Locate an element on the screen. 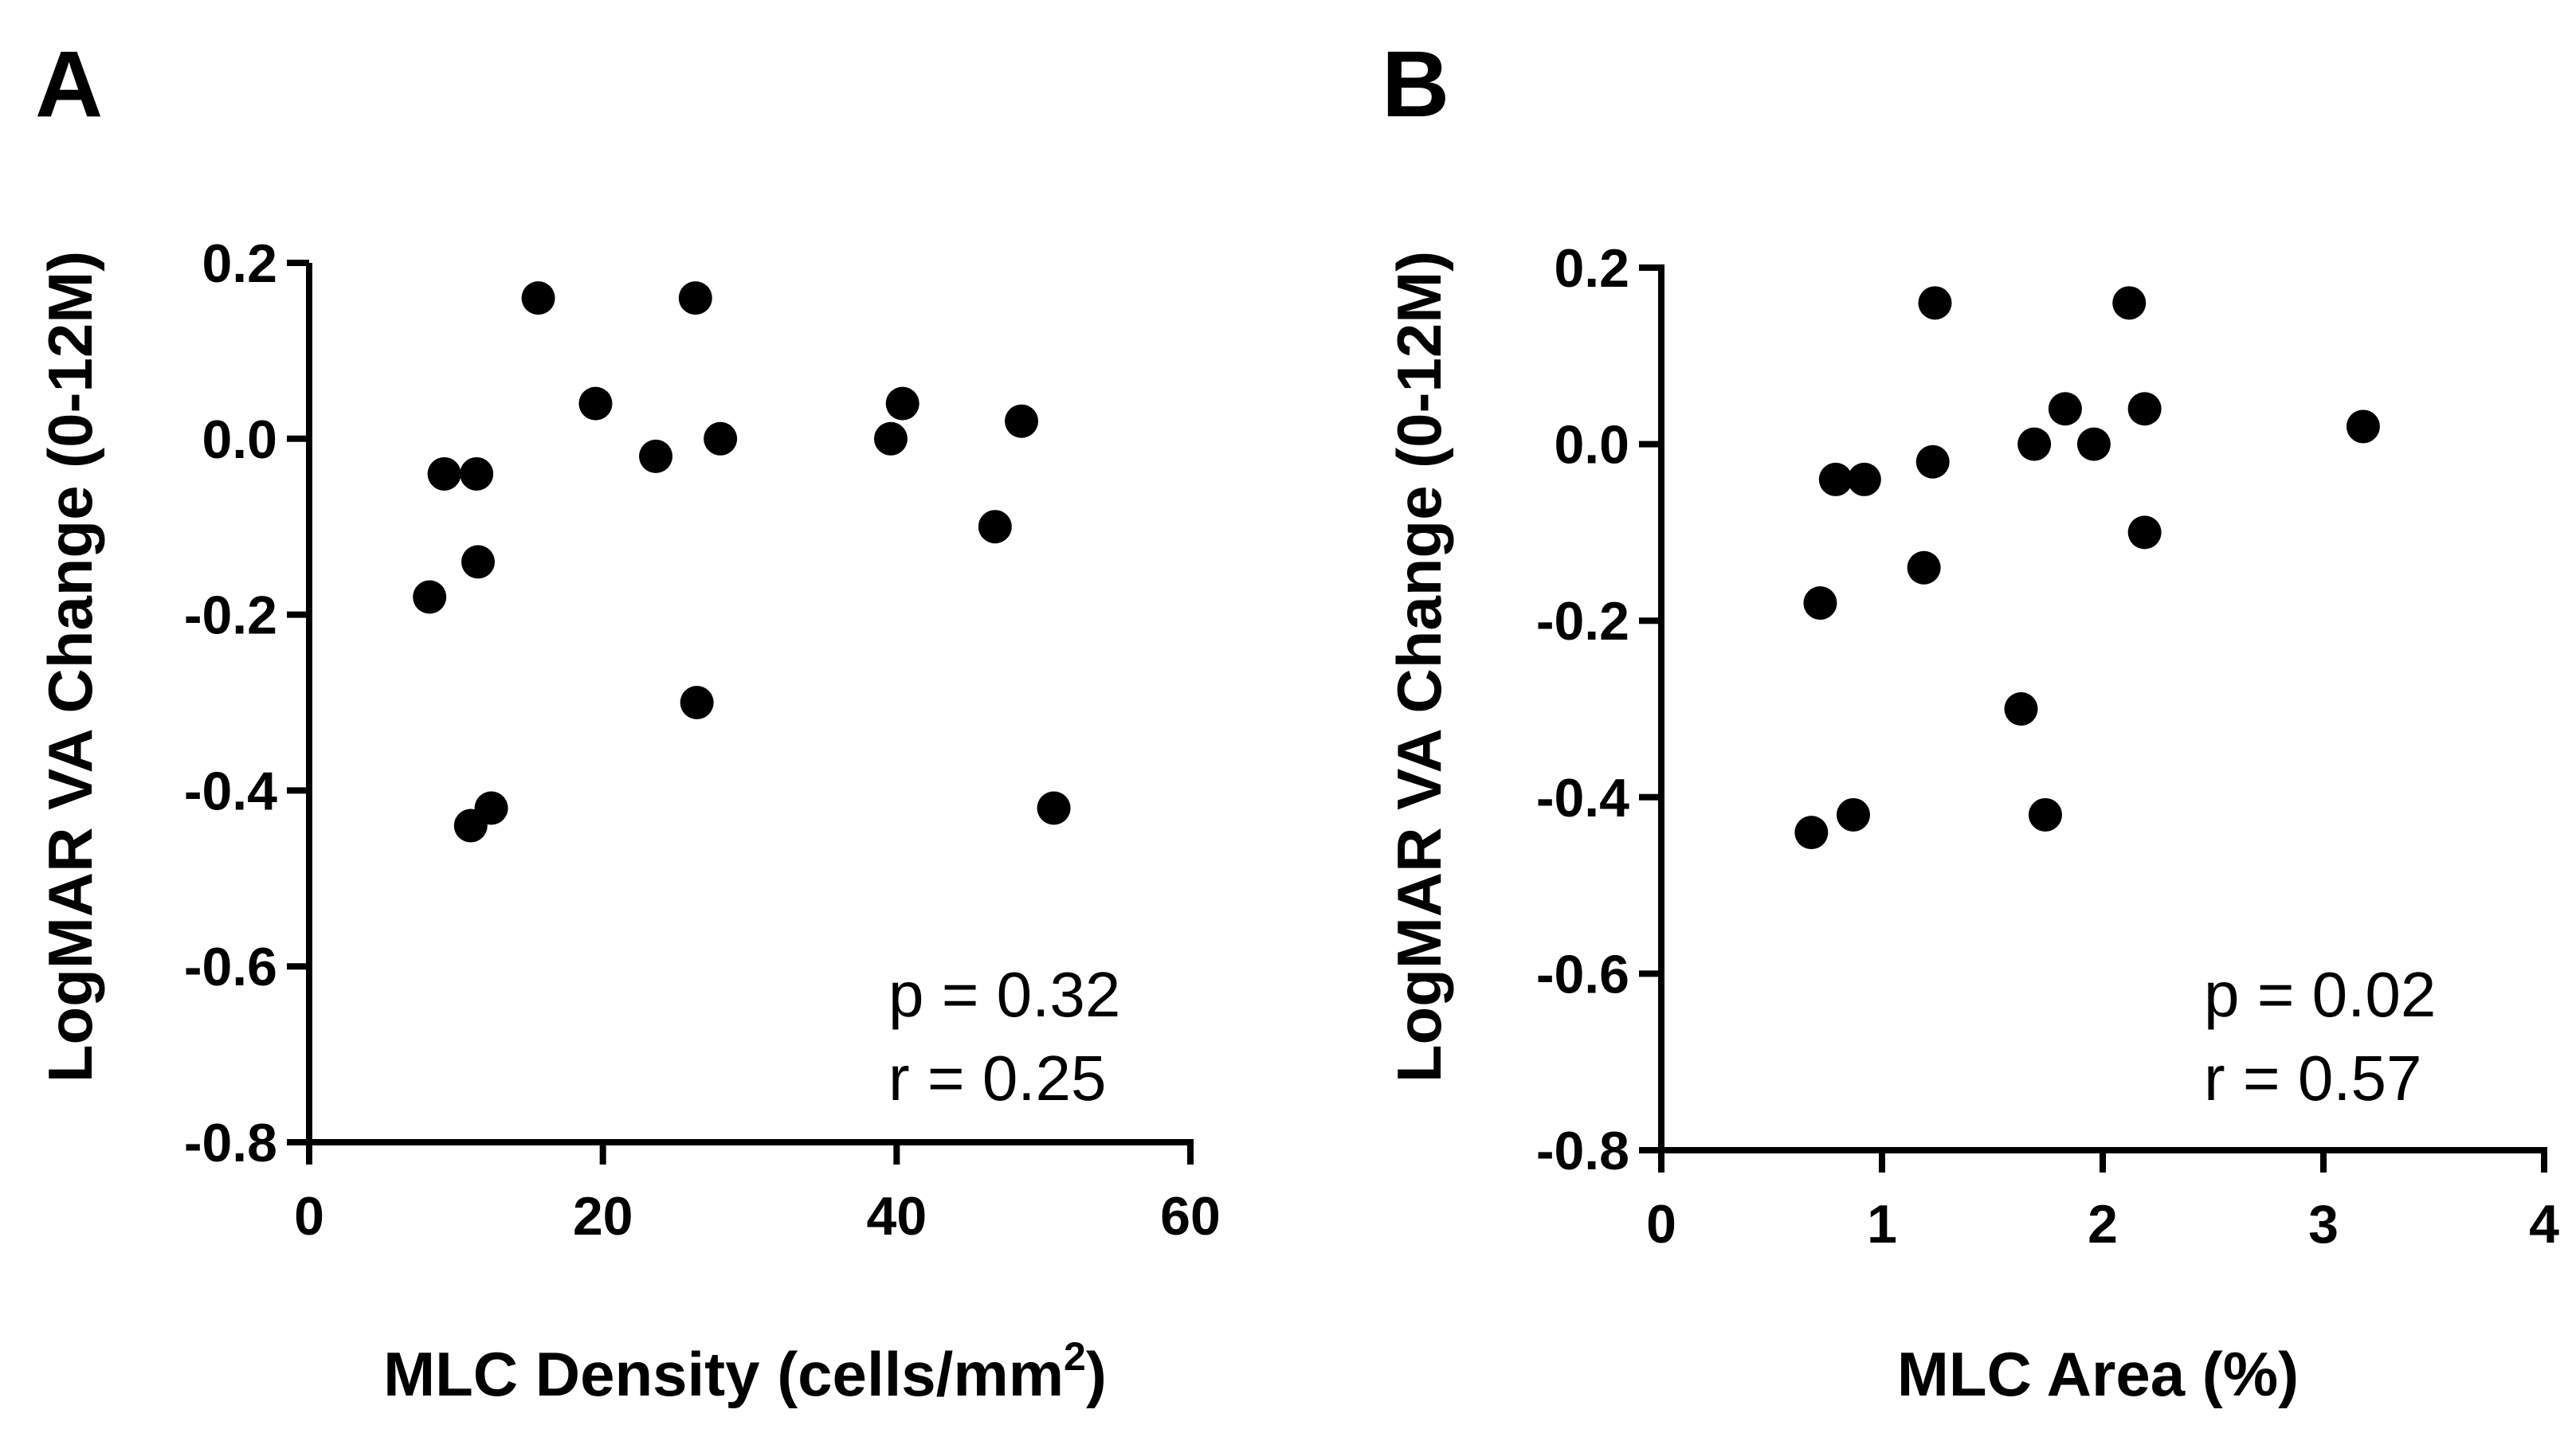  panel-b-y-tick-label: 0.2 is located at coordinates (1591, 268).